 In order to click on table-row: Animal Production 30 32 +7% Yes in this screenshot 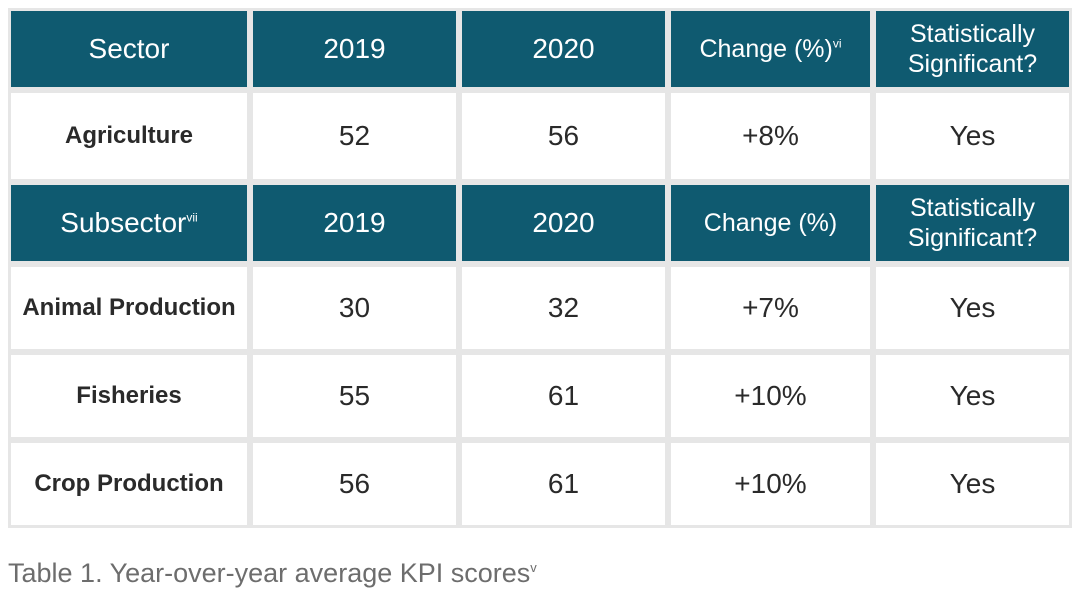, I will do `click(540, 308)`.